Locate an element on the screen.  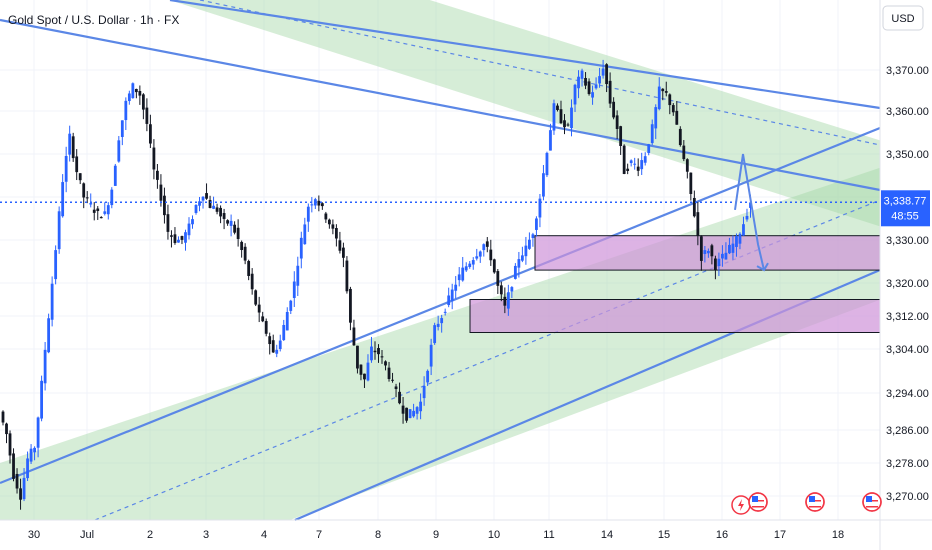
time-tick-label: 2 is located at coordinates (150, 535).